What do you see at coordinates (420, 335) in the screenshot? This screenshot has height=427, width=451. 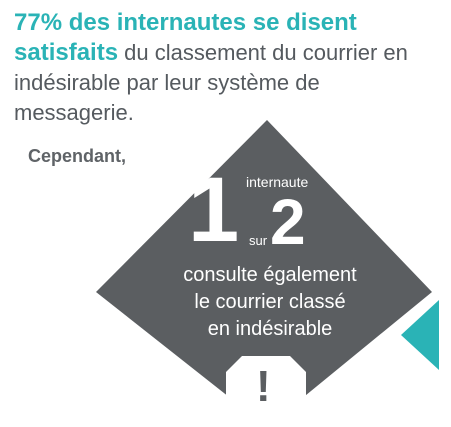 I see `triangle-pointer` at bounding box center [420, 335].